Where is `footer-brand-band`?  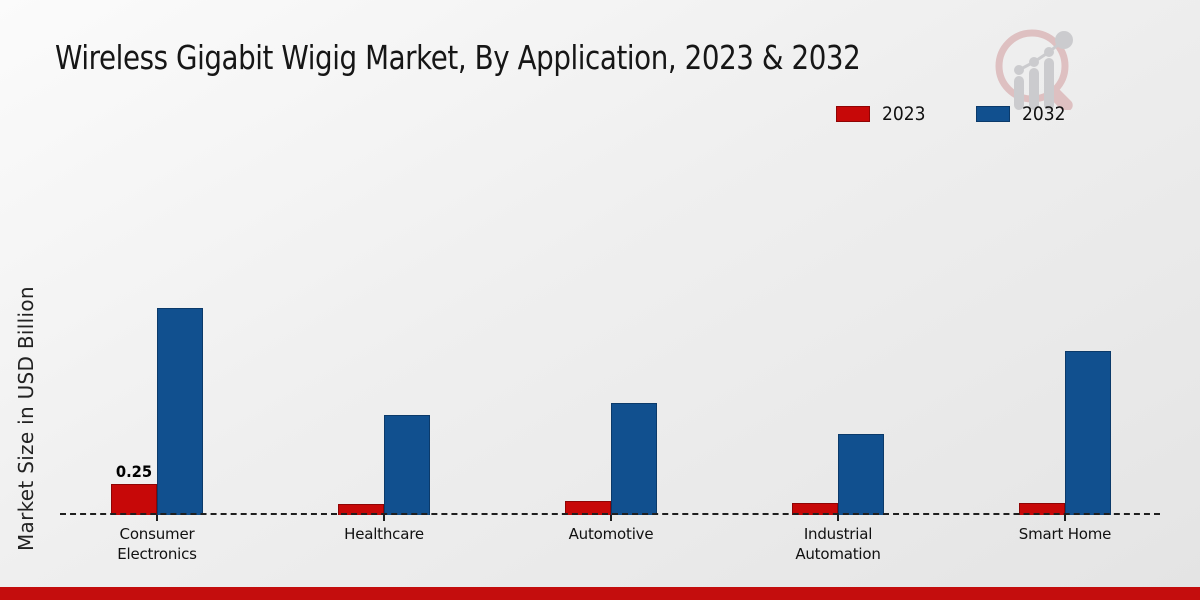 footer-brand-band is located at coordinates (600, 593).